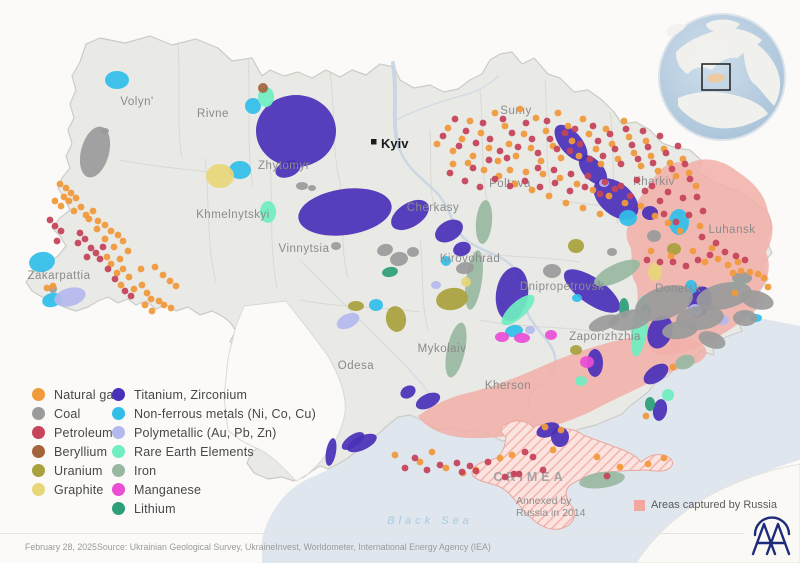 The width and height of the screenshot is (800, 563). What do you see at coordinates (118, 394) in the screenshot?
I see `titanium-legend-dot` at bounding box center [118, 394].